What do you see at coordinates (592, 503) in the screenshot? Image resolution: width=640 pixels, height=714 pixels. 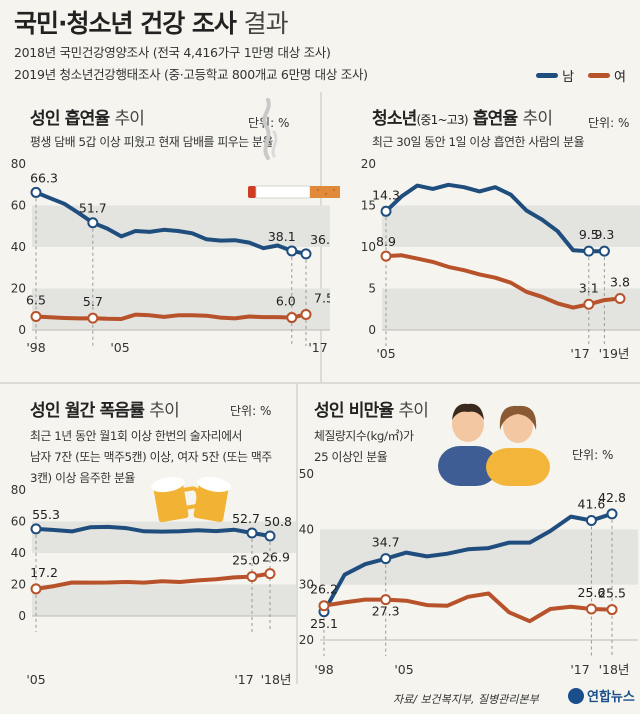 I see `data-label: 41.6` at bounding box center [592, 503].